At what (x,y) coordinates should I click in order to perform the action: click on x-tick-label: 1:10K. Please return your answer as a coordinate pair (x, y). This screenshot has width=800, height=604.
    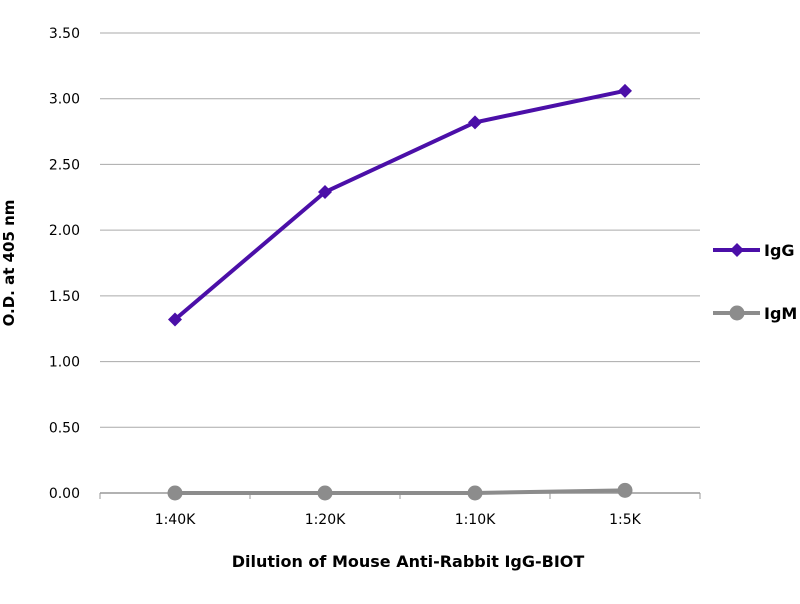
    Looking at the image, I should click on (475, 520).